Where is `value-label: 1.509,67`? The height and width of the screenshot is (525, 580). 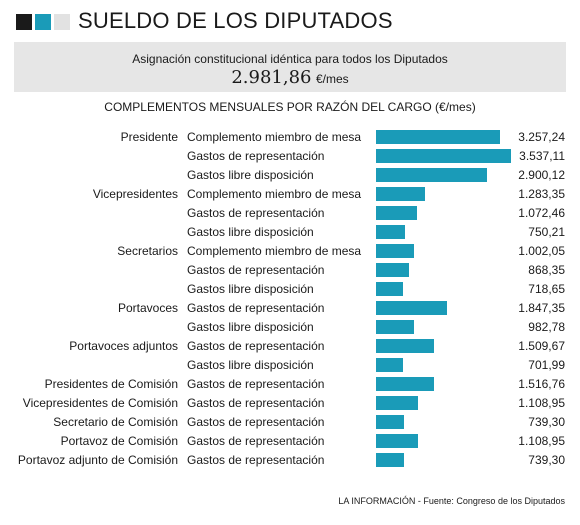
value-label: 1.509,67 is located at coordinates (541, 346).